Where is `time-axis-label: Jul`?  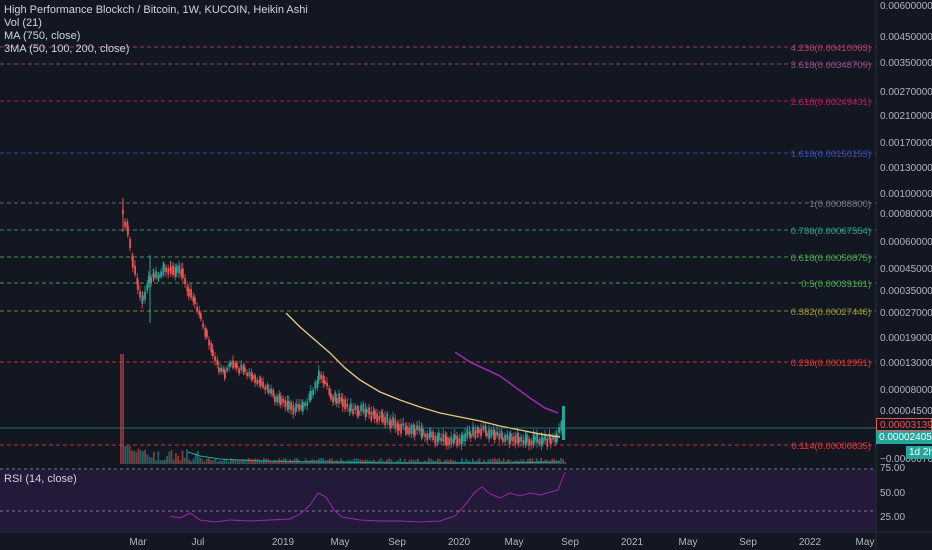 time-axis-label: Jul is located at coordinates (198, 542).